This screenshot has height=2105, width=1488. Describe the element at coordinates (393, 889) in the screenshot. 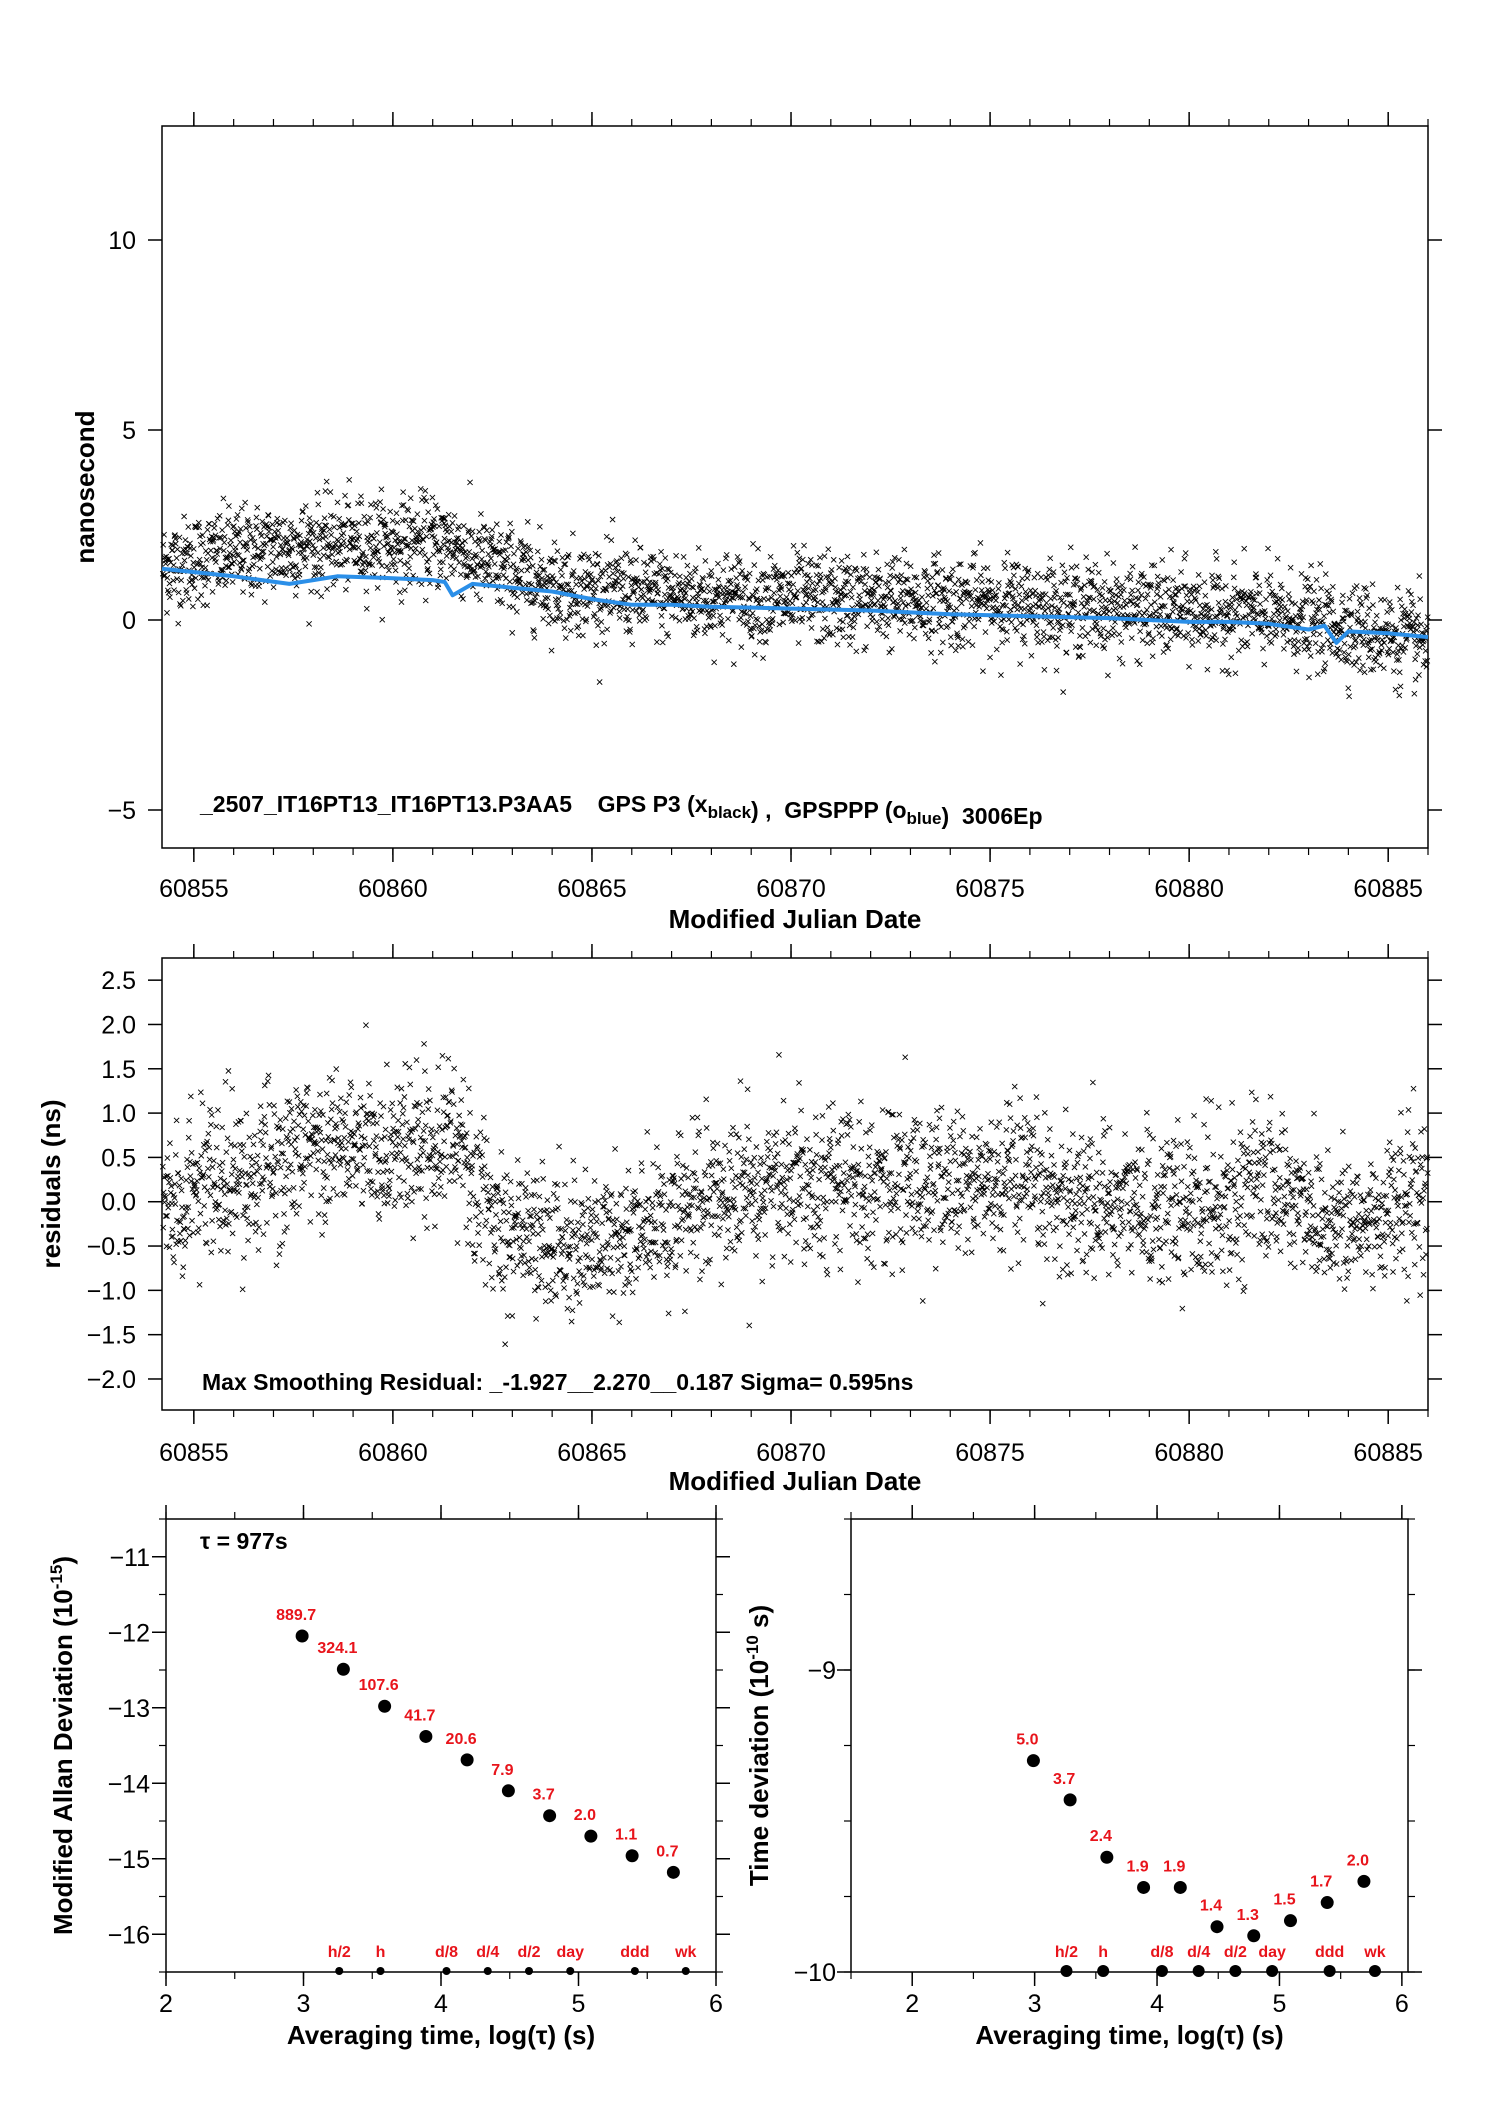

I see `x-tick-label: 60860` at that location.